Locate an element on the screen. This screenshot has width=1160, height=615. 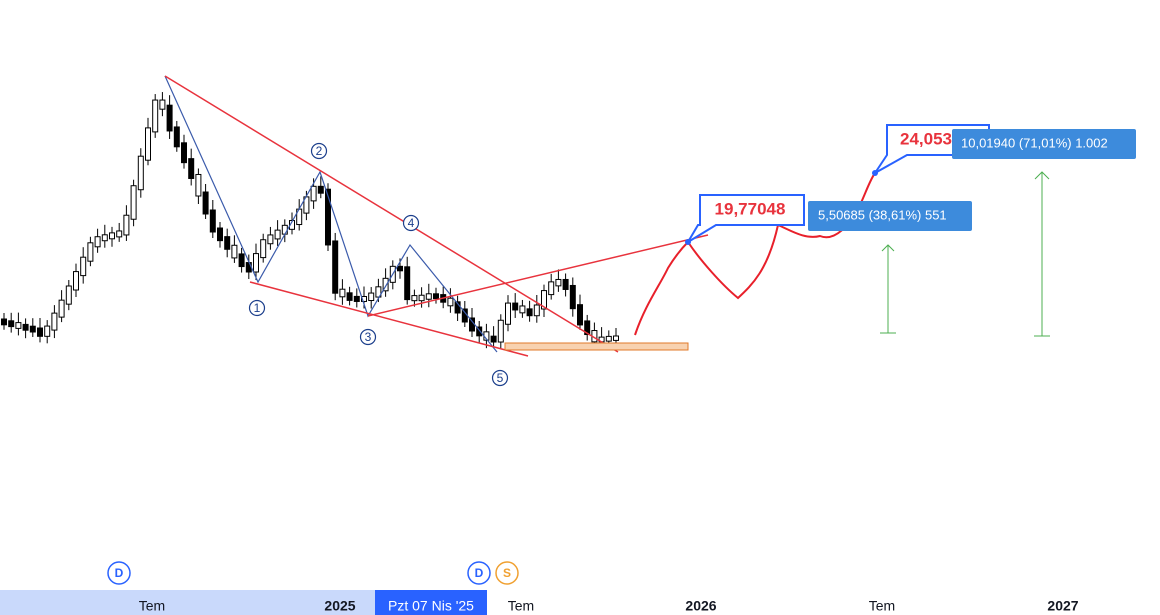
callout-text: 24,053 is located at coordinates (926, 138).